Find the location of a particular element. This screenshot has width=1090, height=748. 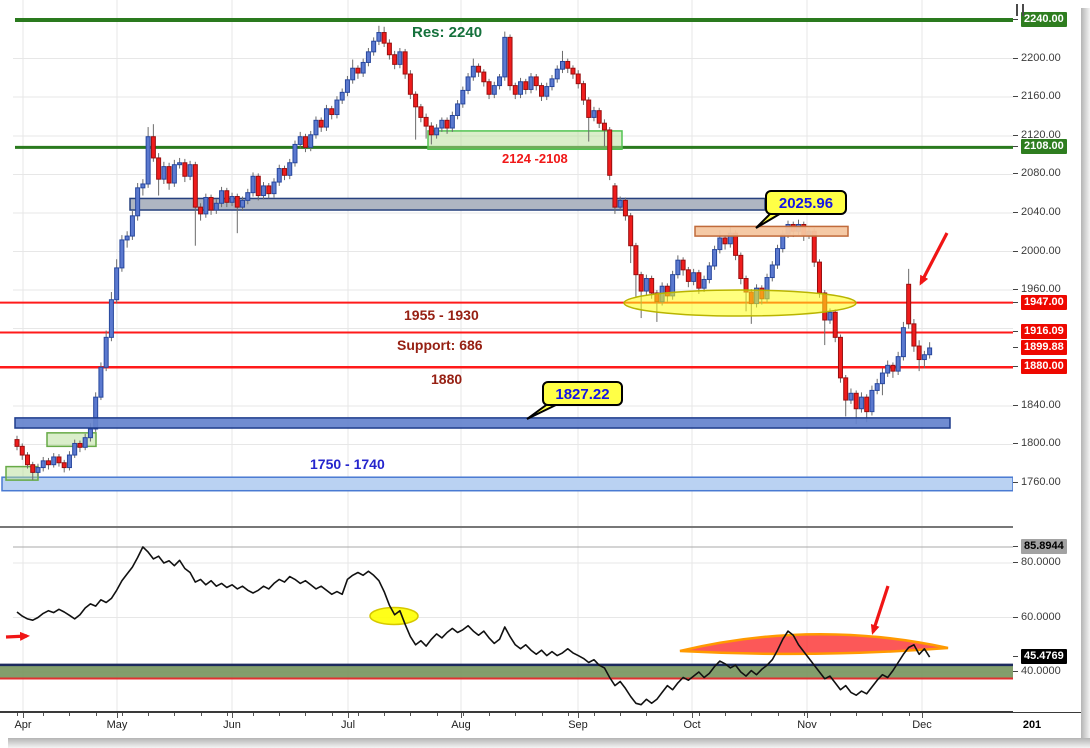

axis-label: 80.0000 is located at coordinates (1041, 562).